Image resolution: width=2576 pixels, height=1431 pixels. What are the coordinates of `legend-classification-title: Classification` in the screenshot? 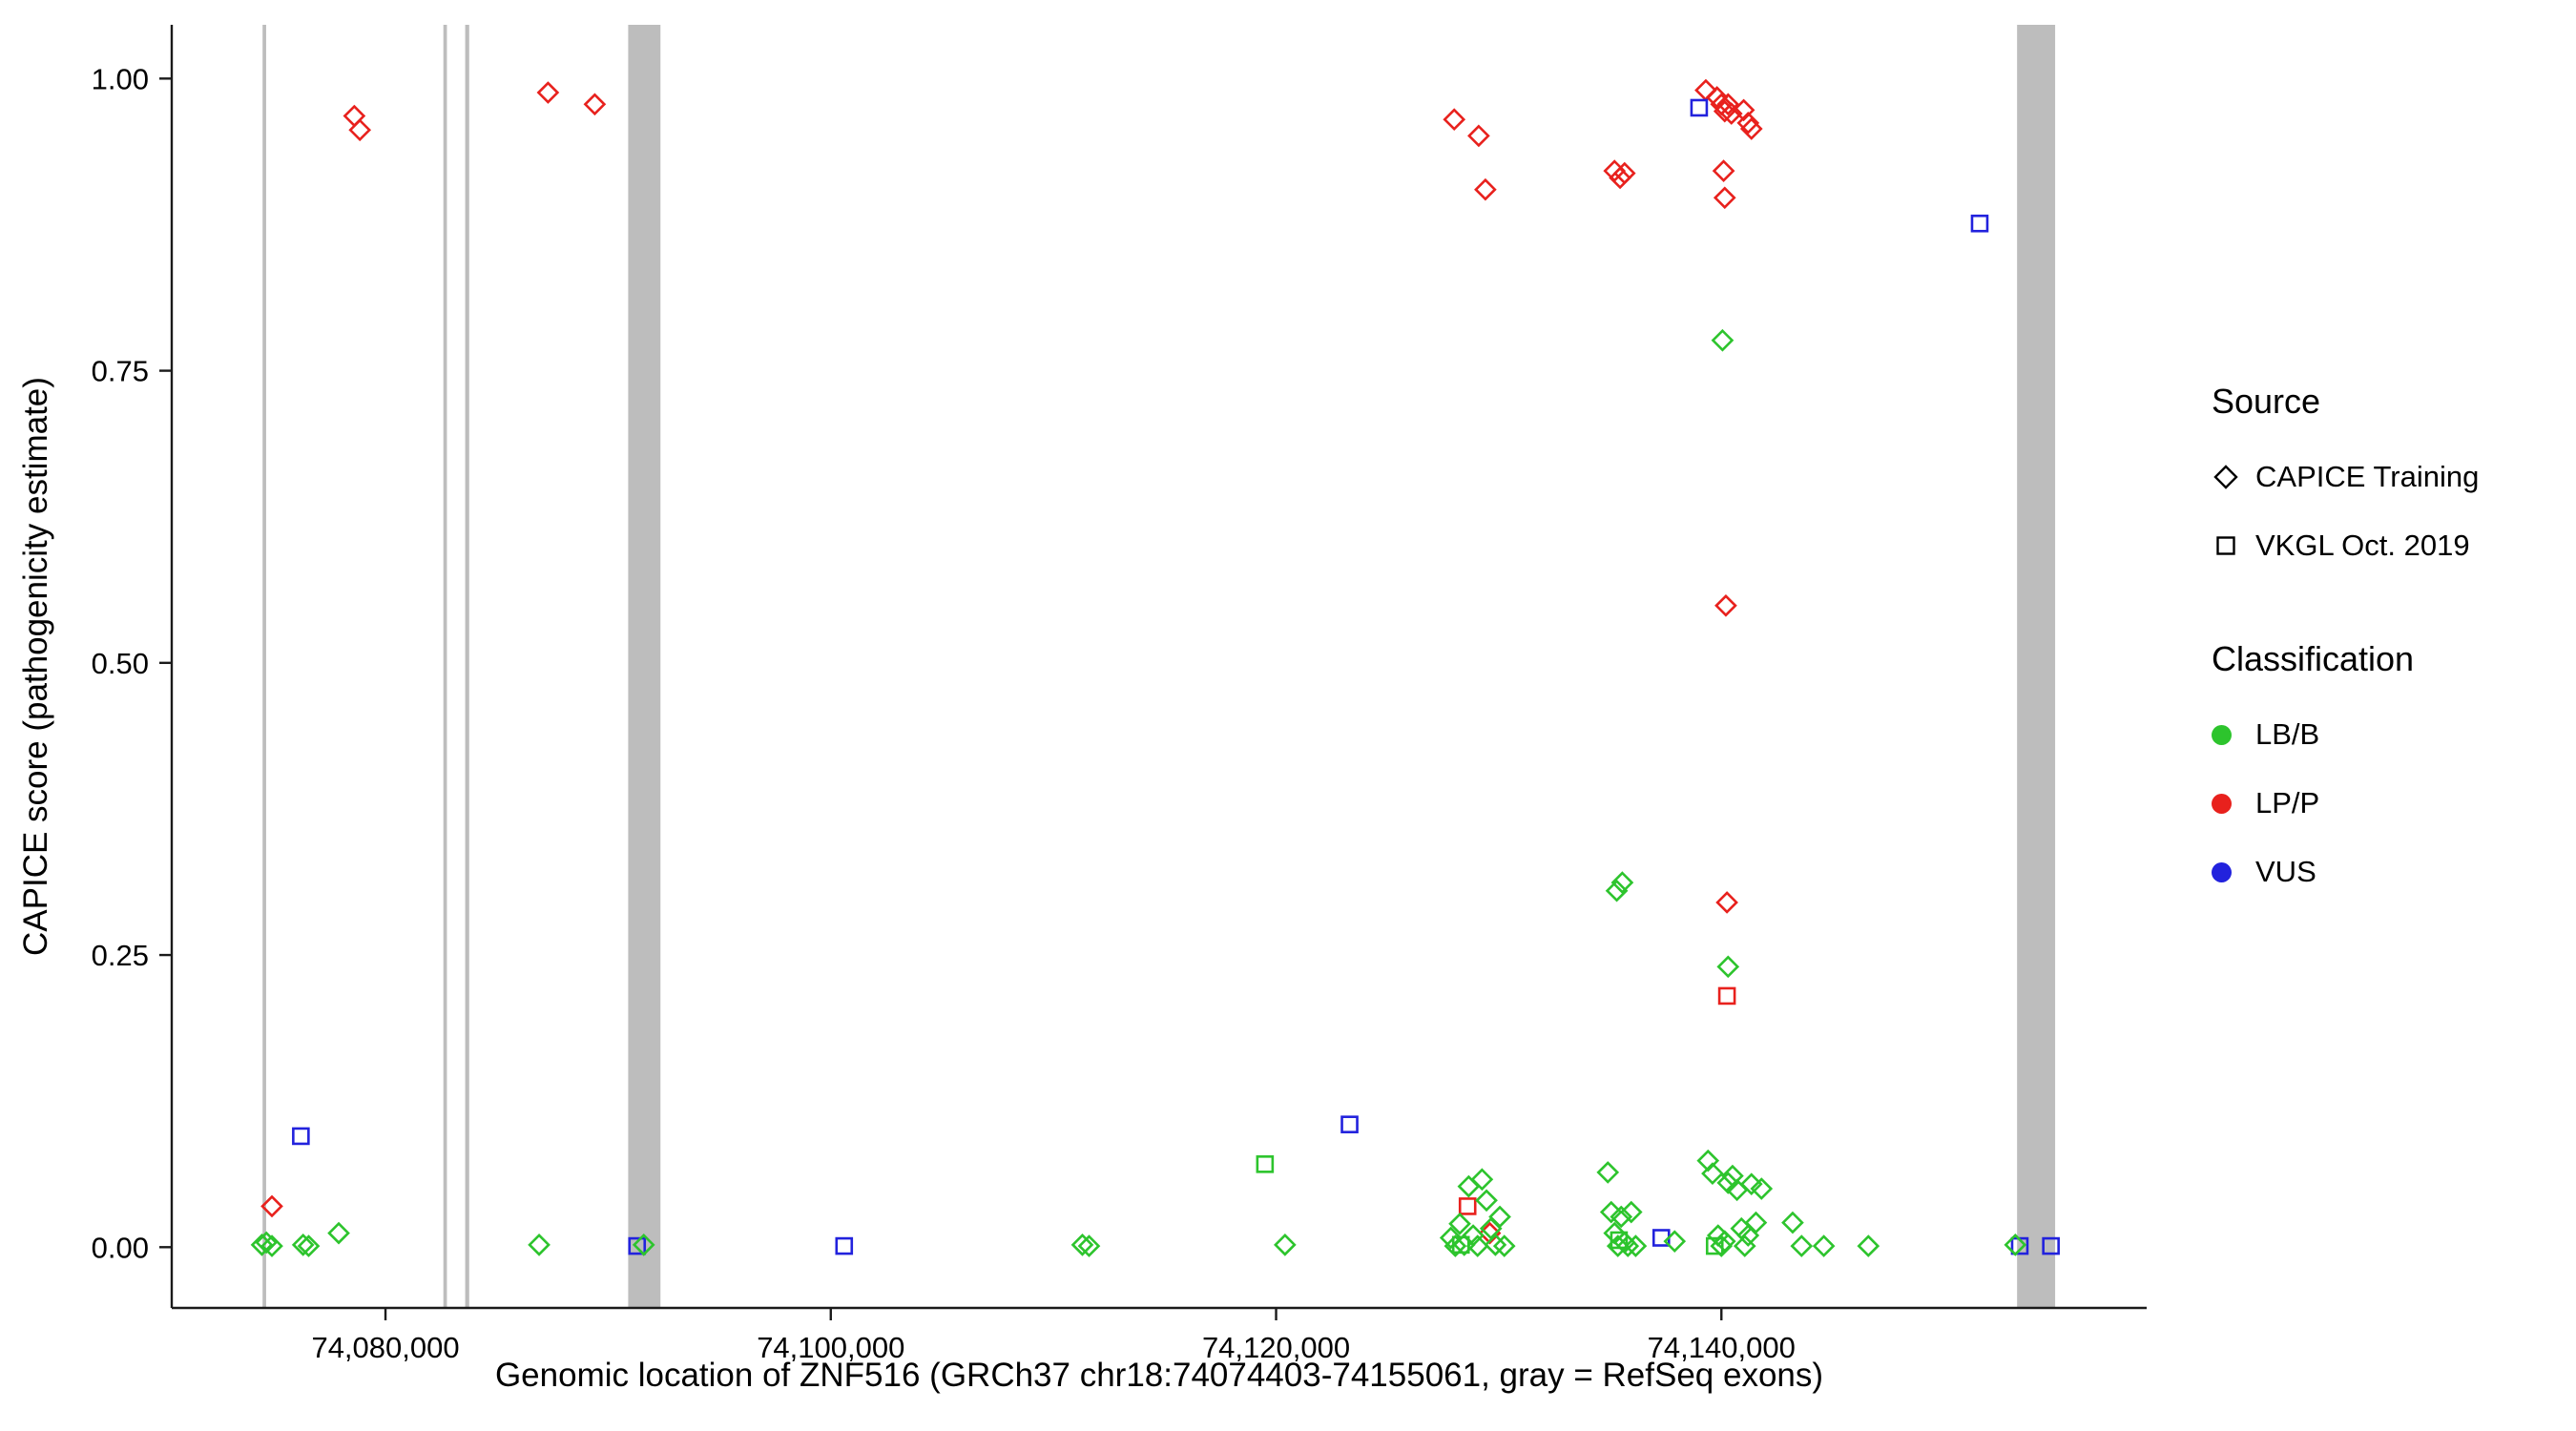 It's located at (2313, 658).